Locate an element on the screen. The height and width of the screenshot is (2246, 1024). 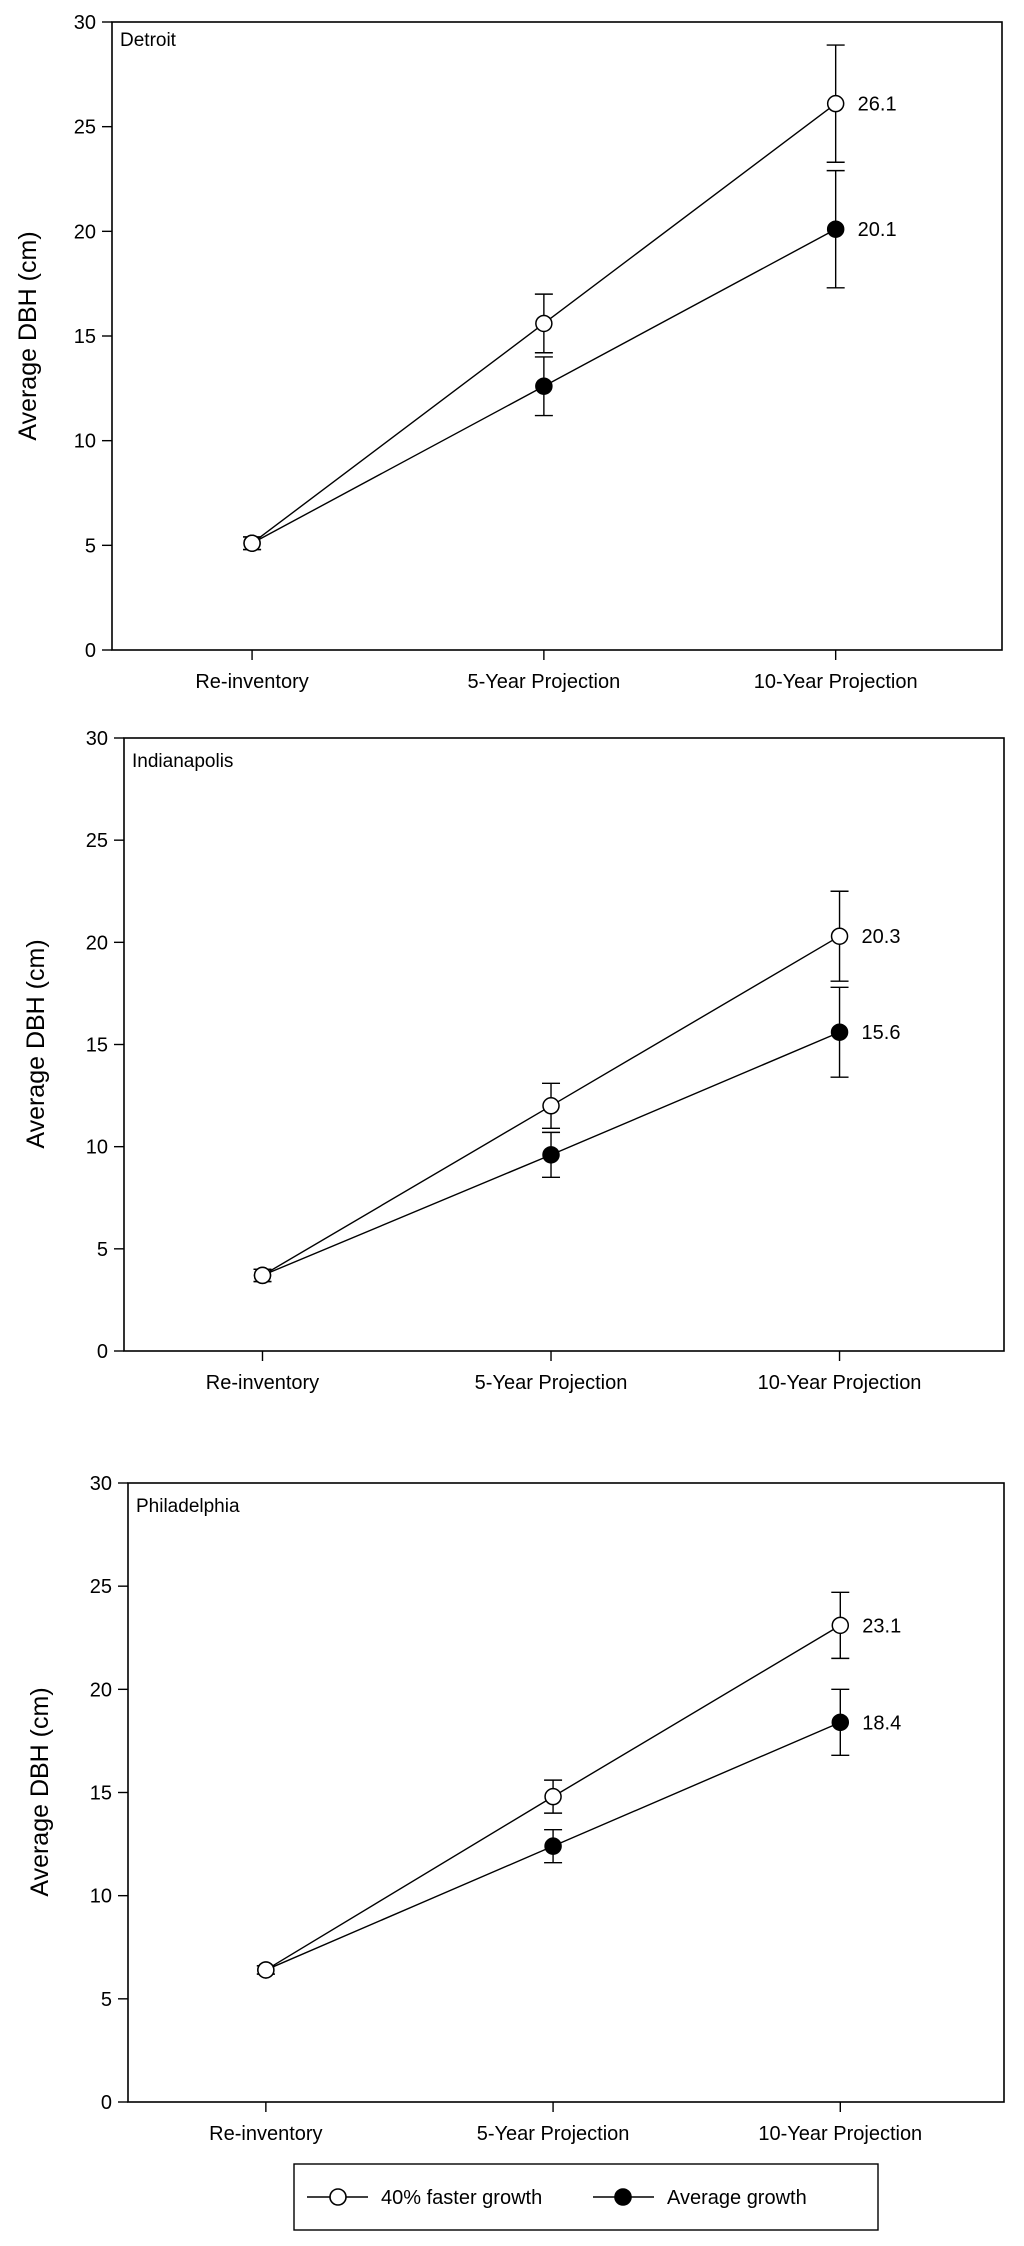
legend-item-average: Average growth is located at coordinates (700, 2198).